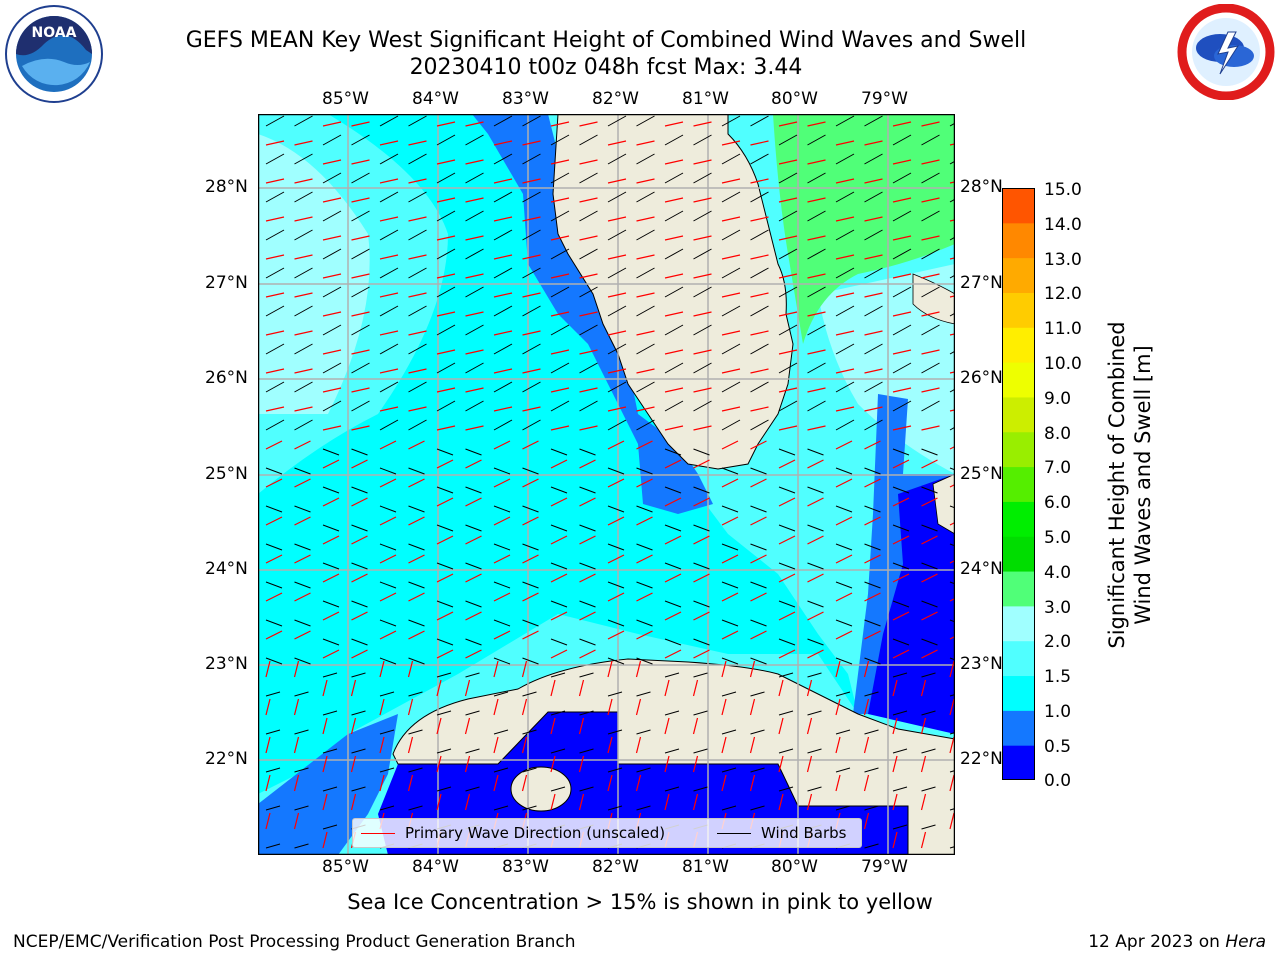 The height and width of the screenshot is (960, 1280). I want to click on bahamas-south, so click(943, 504).